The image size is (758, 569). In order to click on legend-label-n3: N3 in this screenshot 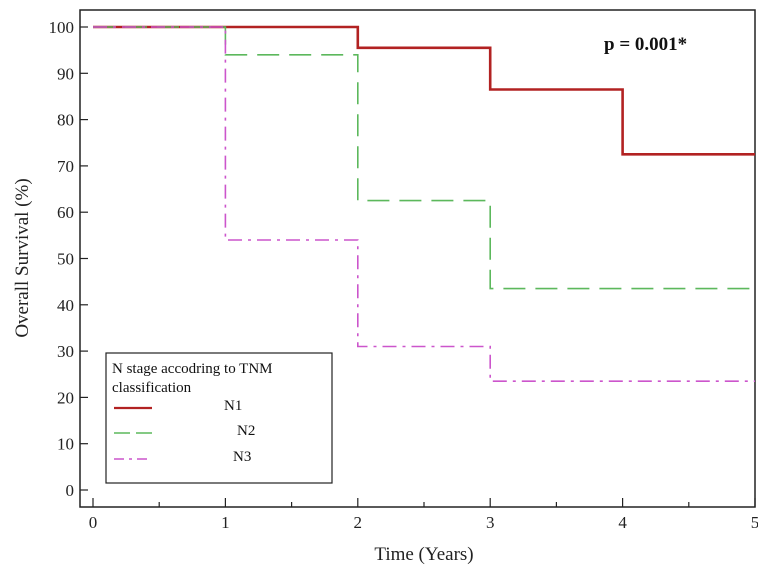, I will do `click(242, 457)`.